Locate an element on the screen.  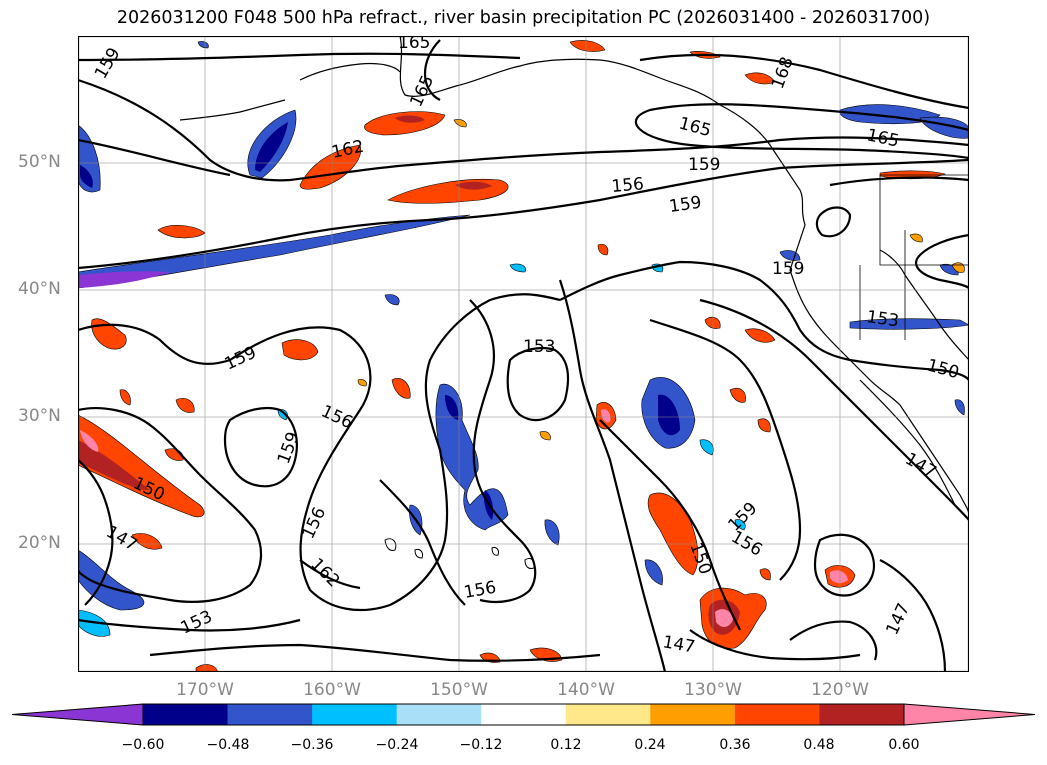
lon-label-170w: 170°W is located at coordinates (205, 690).